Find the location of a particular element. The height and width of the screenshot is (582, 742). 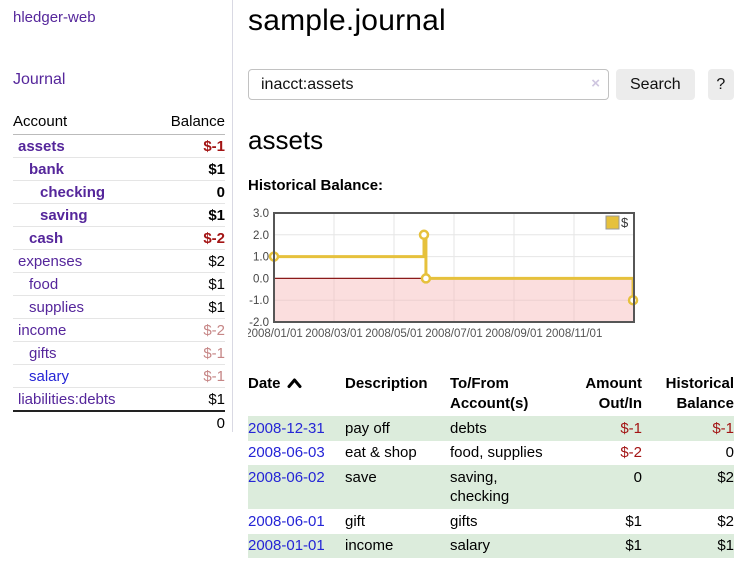

account-link: checking is located at coordinates (73, 192).